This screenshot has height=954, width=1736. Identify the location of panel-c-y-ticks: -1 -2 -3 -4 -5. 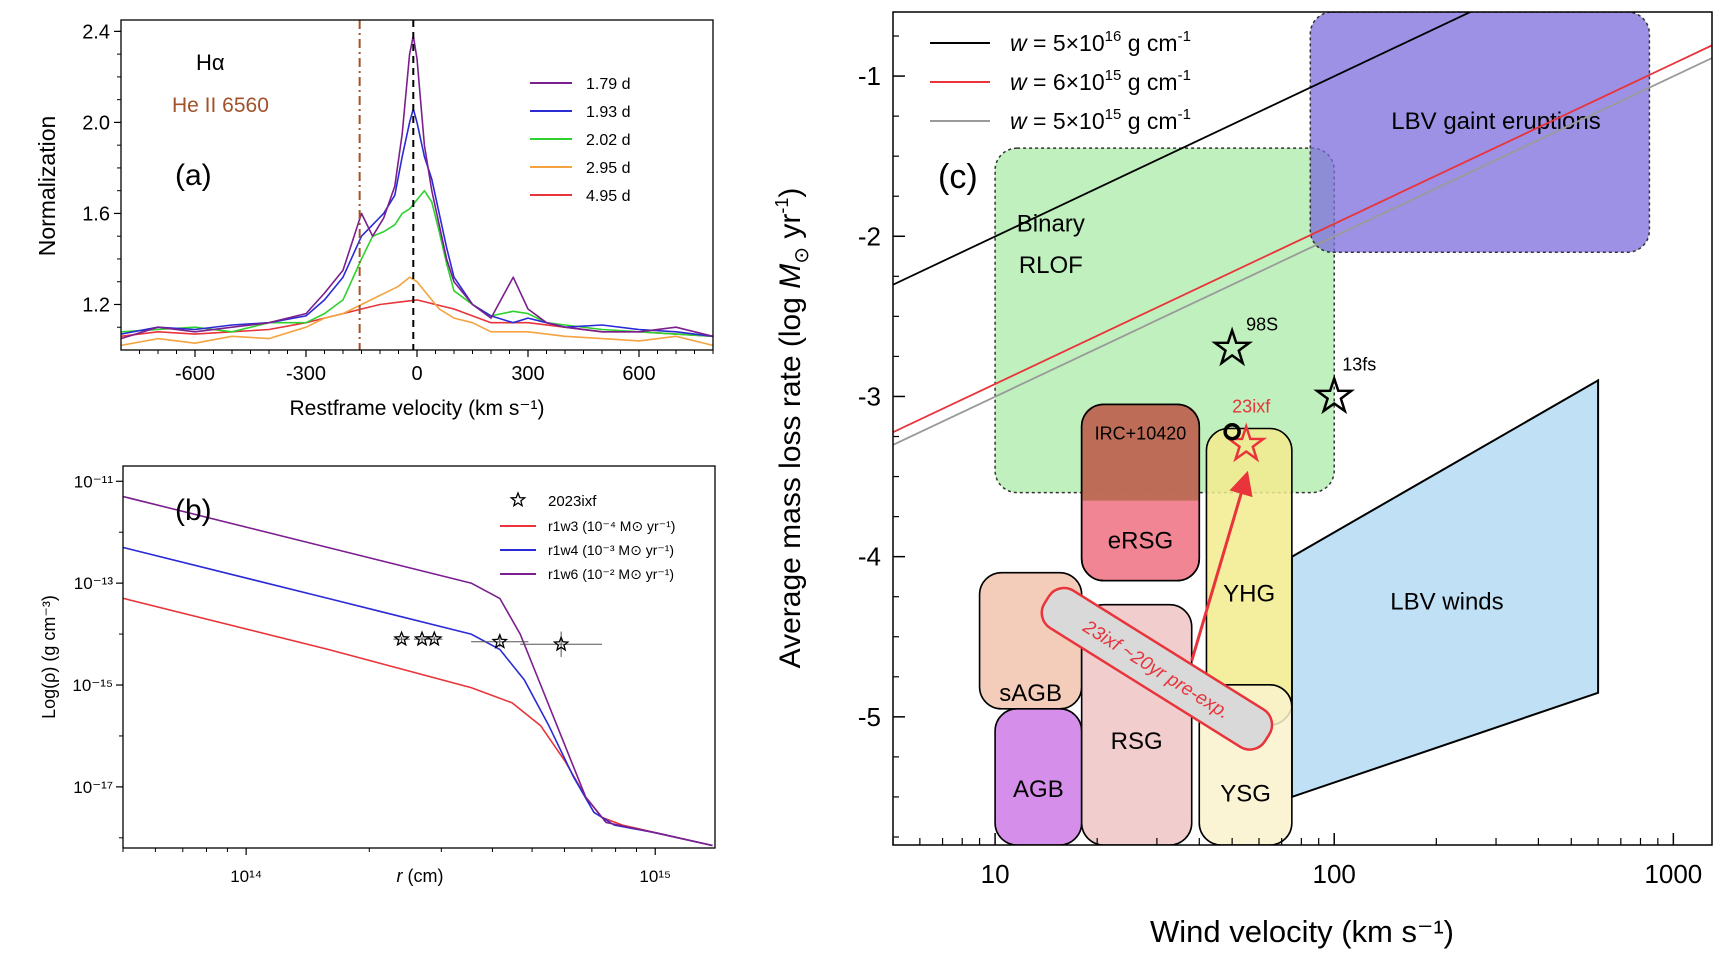
(881, 436).